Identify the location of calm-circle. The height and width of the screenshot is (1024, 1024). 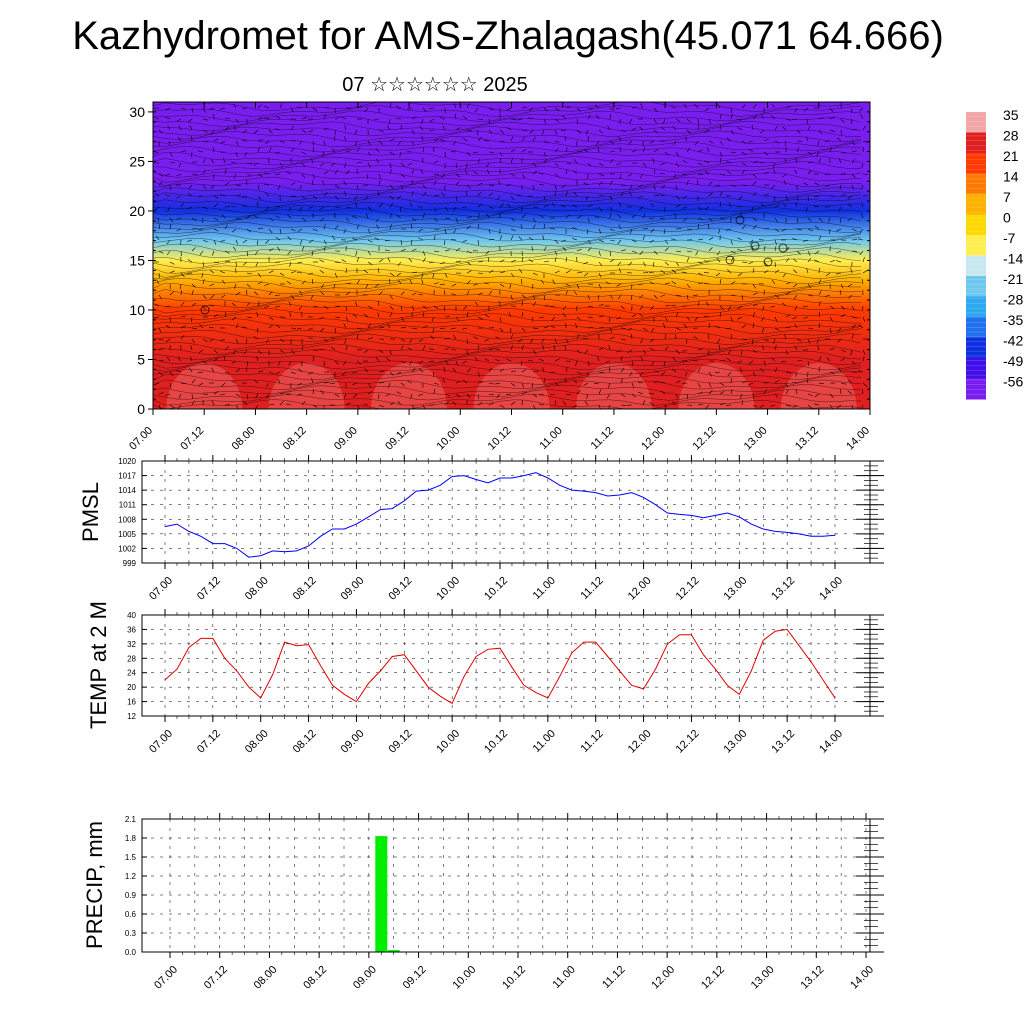
(755, 246).